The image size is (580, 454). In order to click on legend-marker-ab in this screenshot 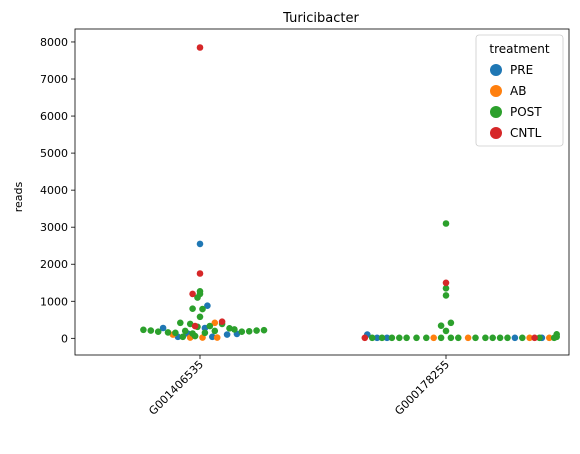, I will do `click(496, 91)`.